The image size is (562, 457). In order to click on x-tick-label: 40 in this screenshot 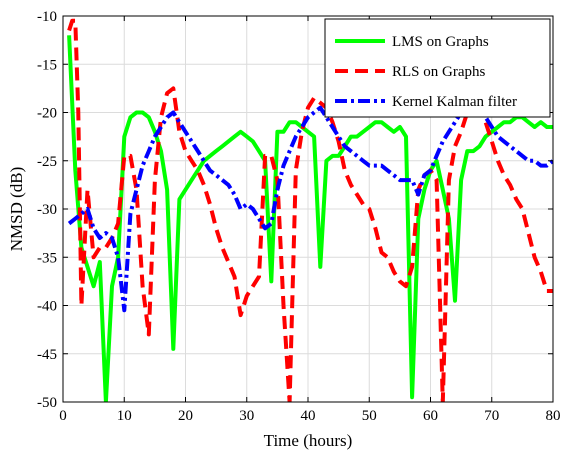, I will do `click(308, 416)`.